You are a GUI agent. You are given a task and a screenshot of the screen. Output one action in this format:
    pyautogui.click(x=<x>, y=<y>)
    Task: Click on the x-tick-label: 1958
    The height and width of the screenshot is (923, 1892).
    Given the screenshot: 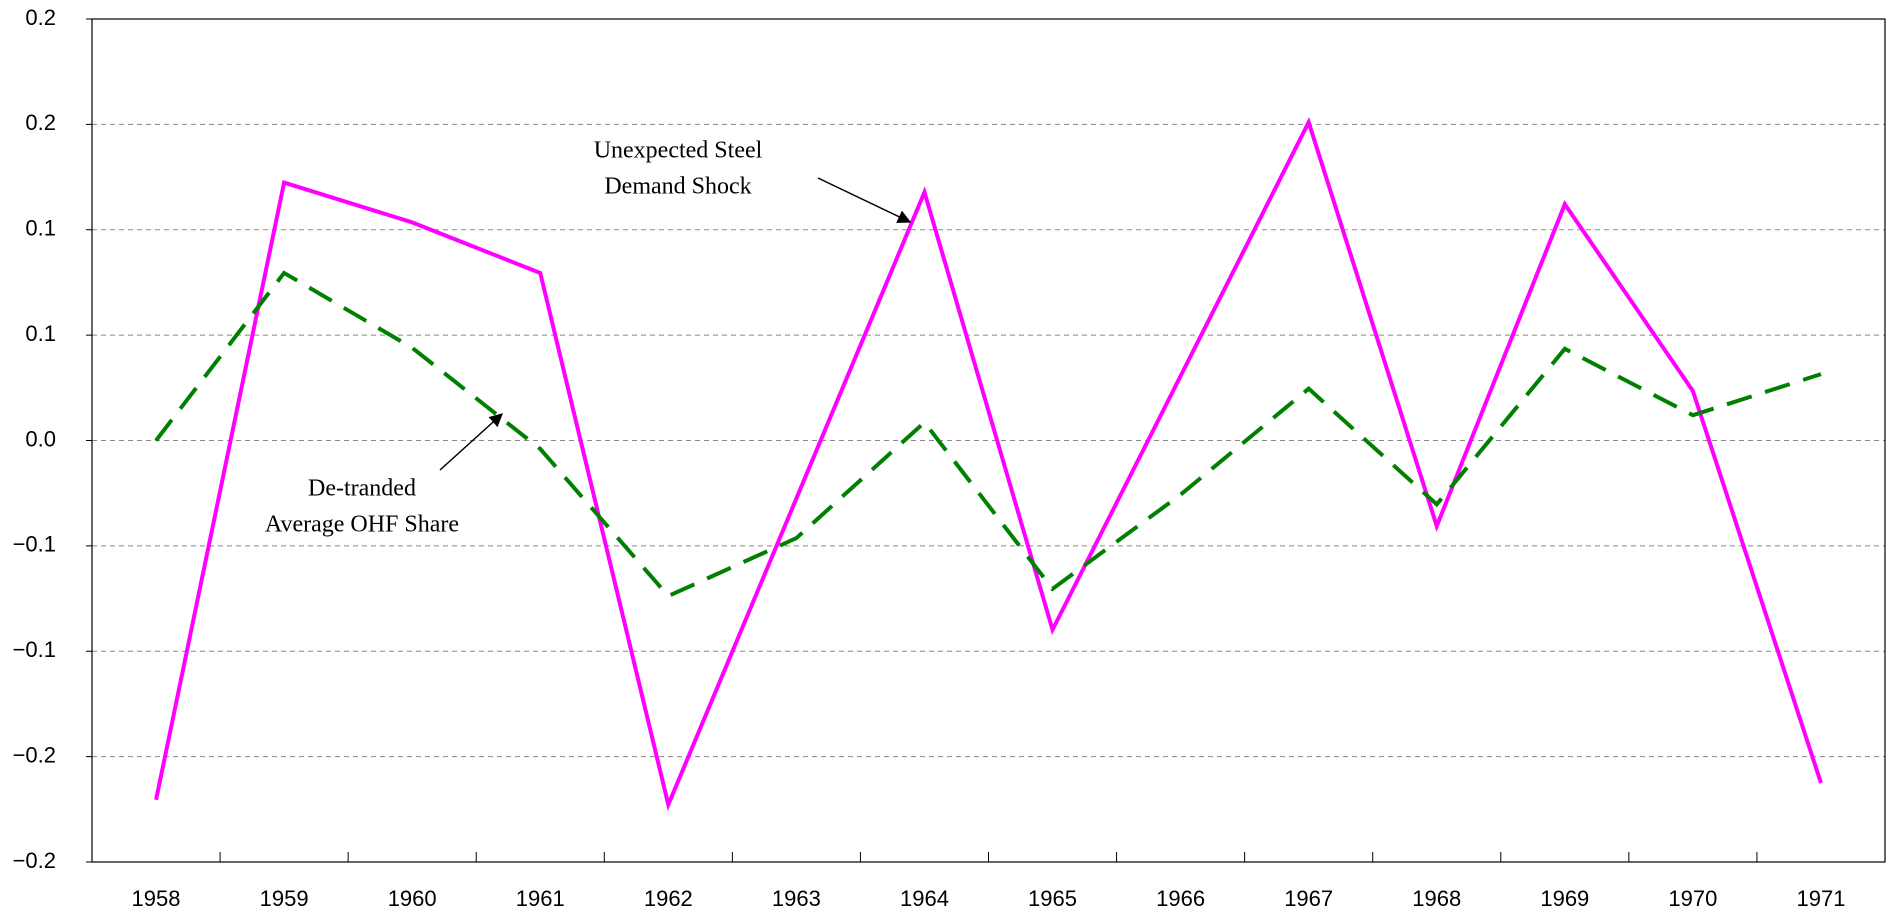 What is the action you would take?
    pyautogui.click(x=156, y=898)
    